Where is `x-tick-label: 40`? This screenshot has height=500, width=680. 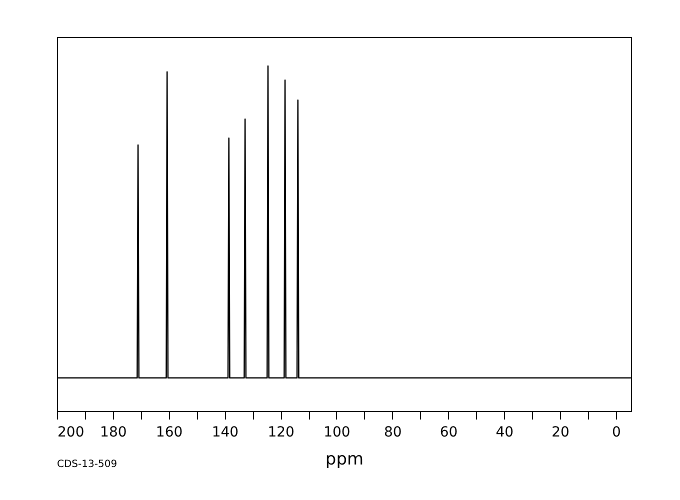
x-tick-label: 40 is located at coordinates (505, 432).